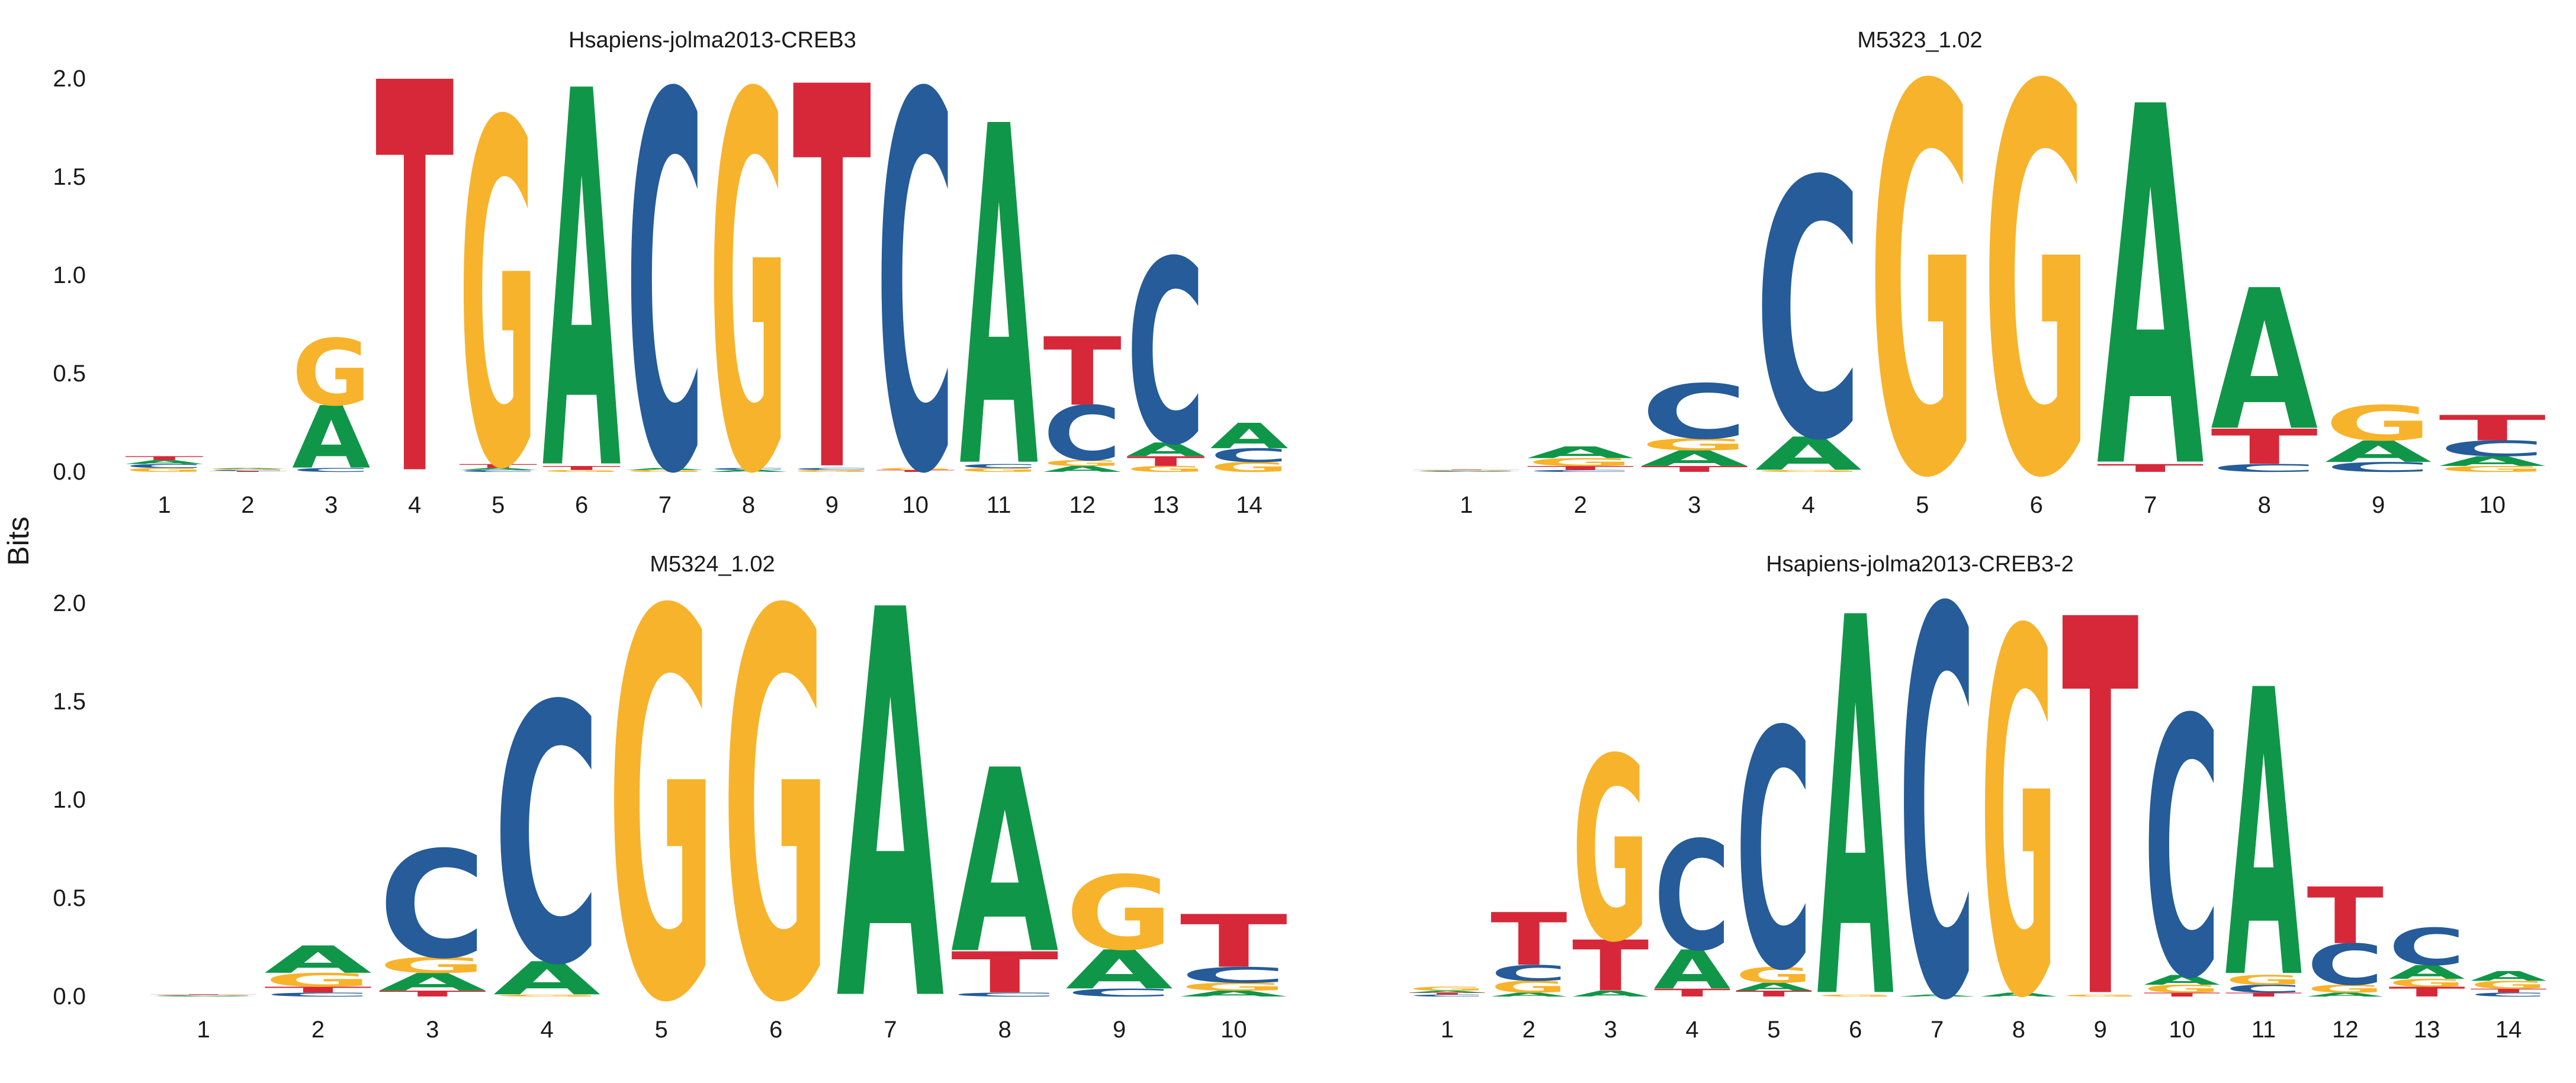 This screenshot has height=1083, width=2576. I want to click on x-tick-label: 8, so click(1004, 1030).